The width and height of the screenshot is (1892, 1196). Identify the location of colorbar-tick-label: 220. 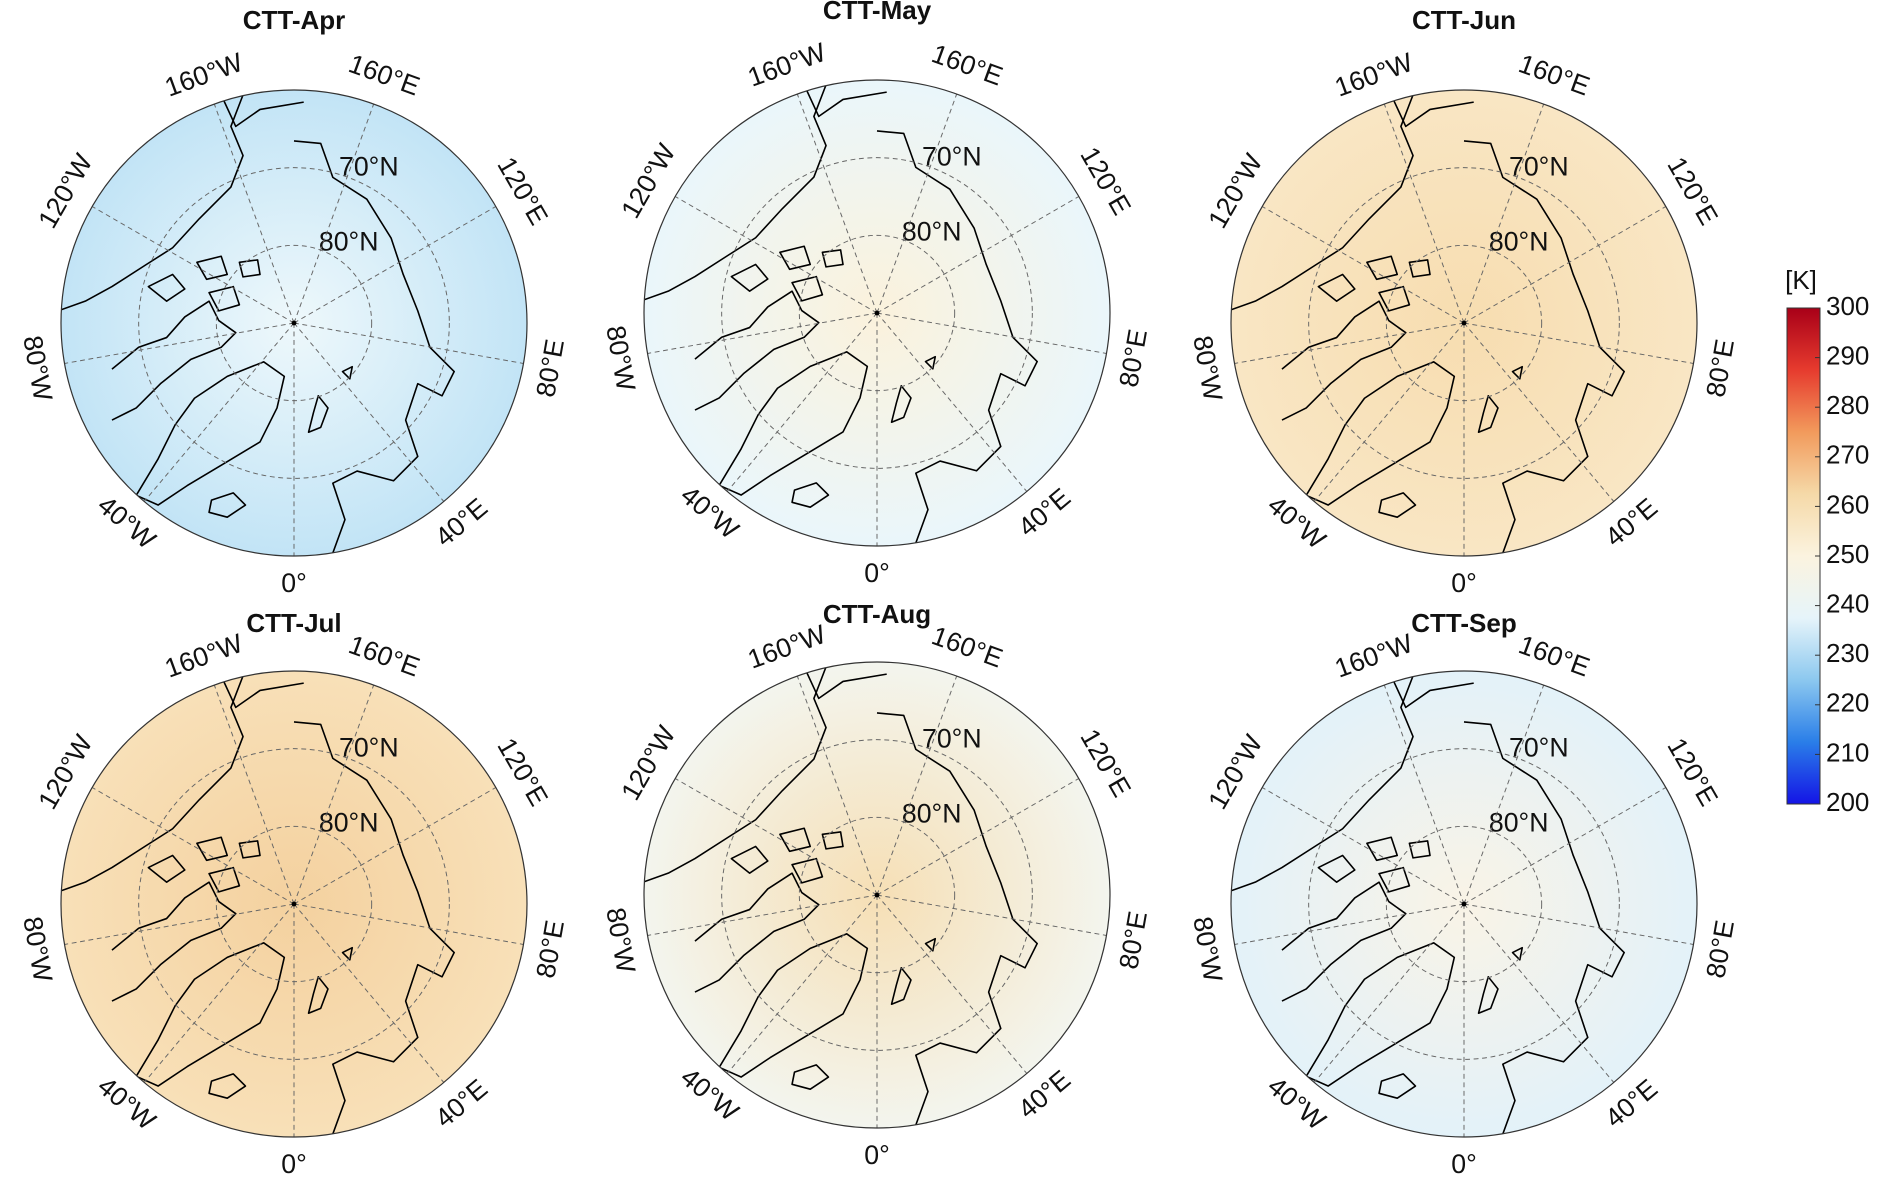
(1847, 703).